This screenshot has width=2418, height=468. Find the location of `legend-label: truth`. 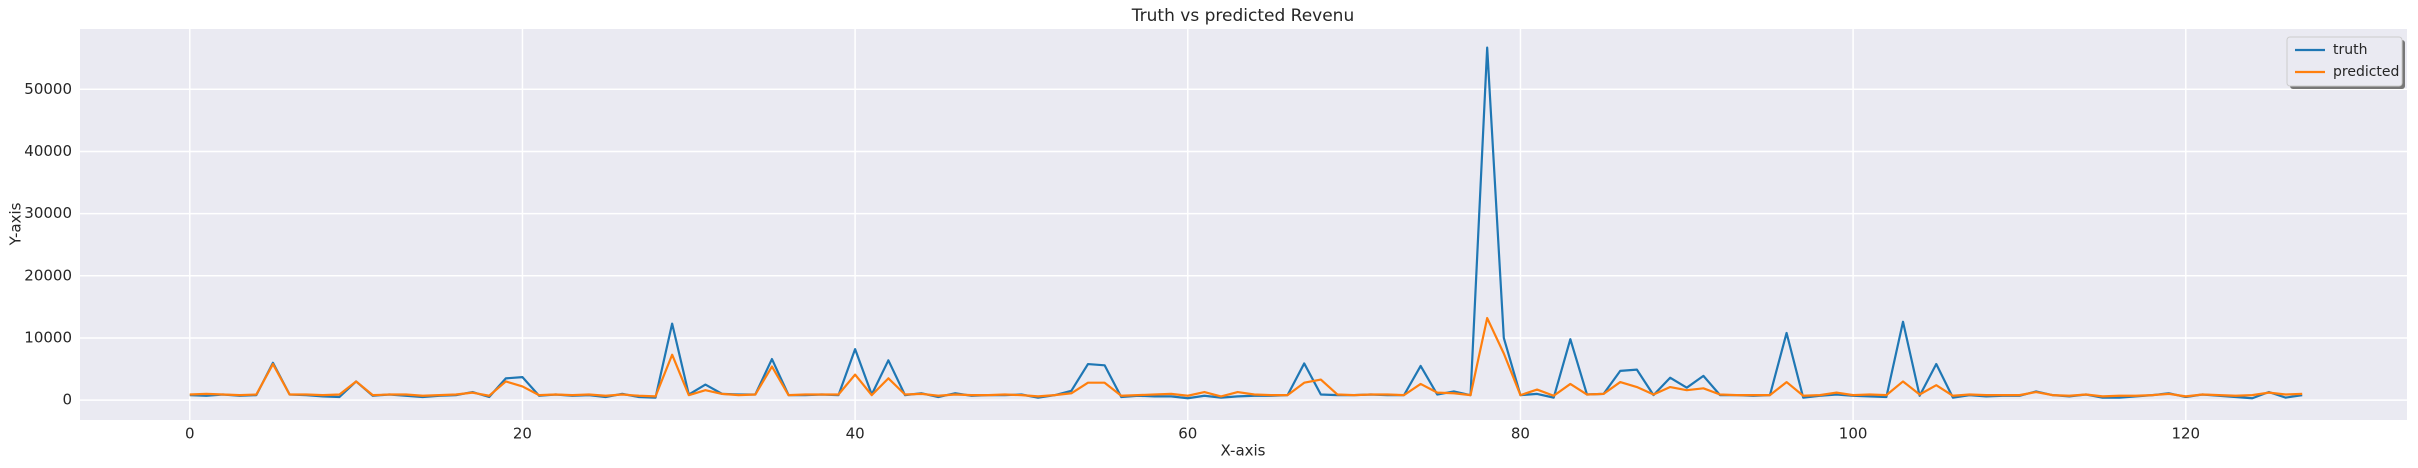

legend-label: truth is located at coordinates (2350, 50).